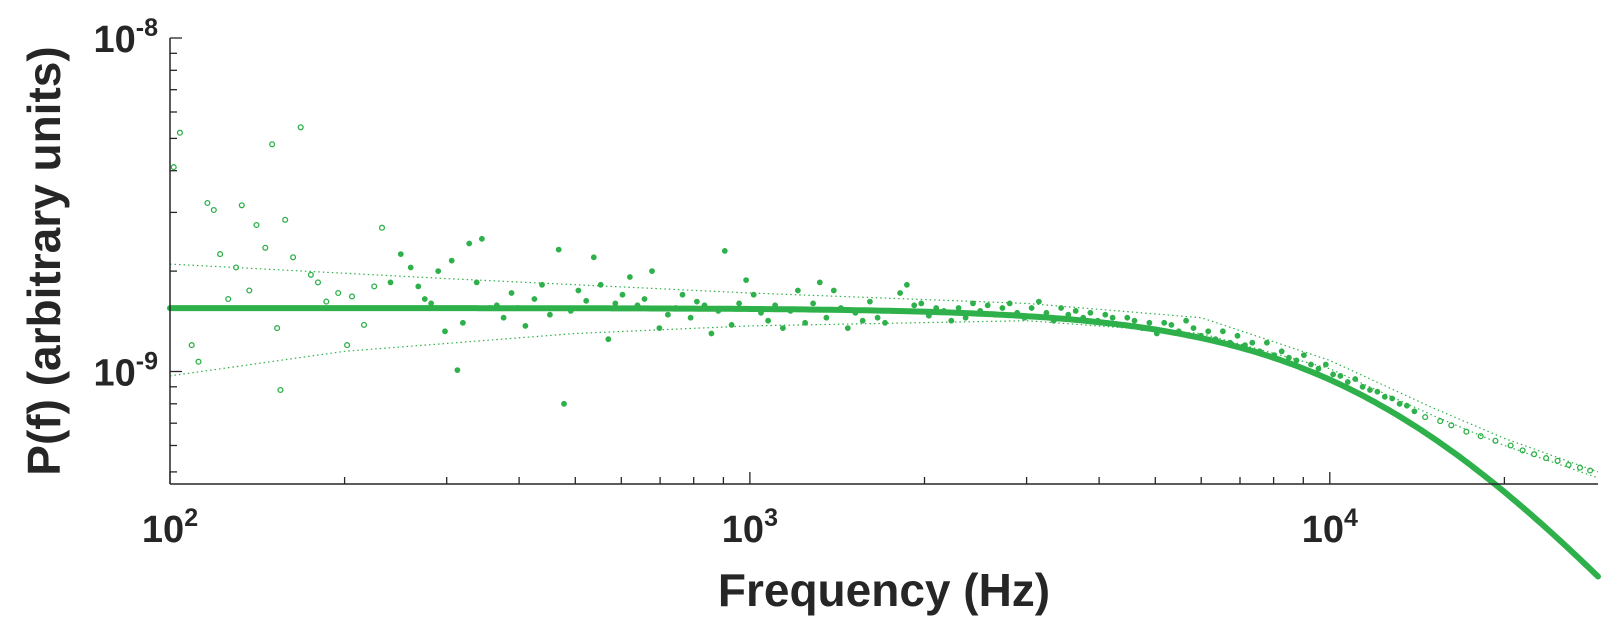 Image resolution: width=1606 pixels, height=618 pixels. Describe the element at coordinates (125, 371) in the screenshot. I see `y-tick-label: 10-9` at that location.